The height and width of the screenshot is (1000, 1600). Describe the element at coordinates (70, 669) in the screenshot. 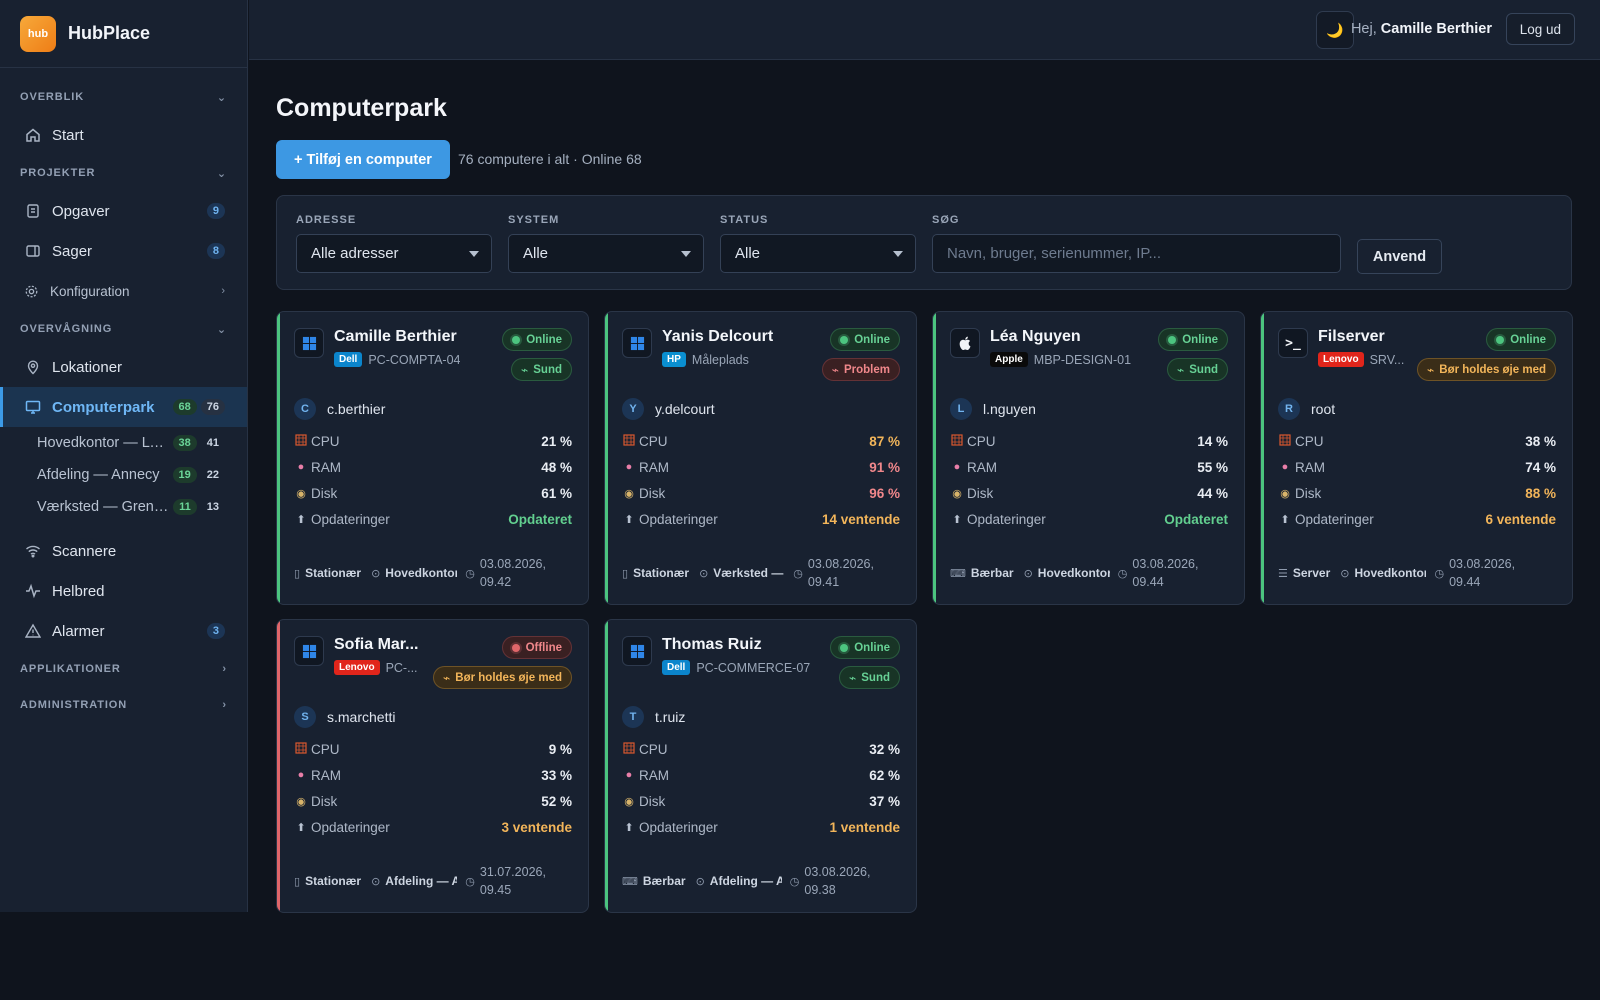

I see `section-label: APPLIKATIONER` at that location.